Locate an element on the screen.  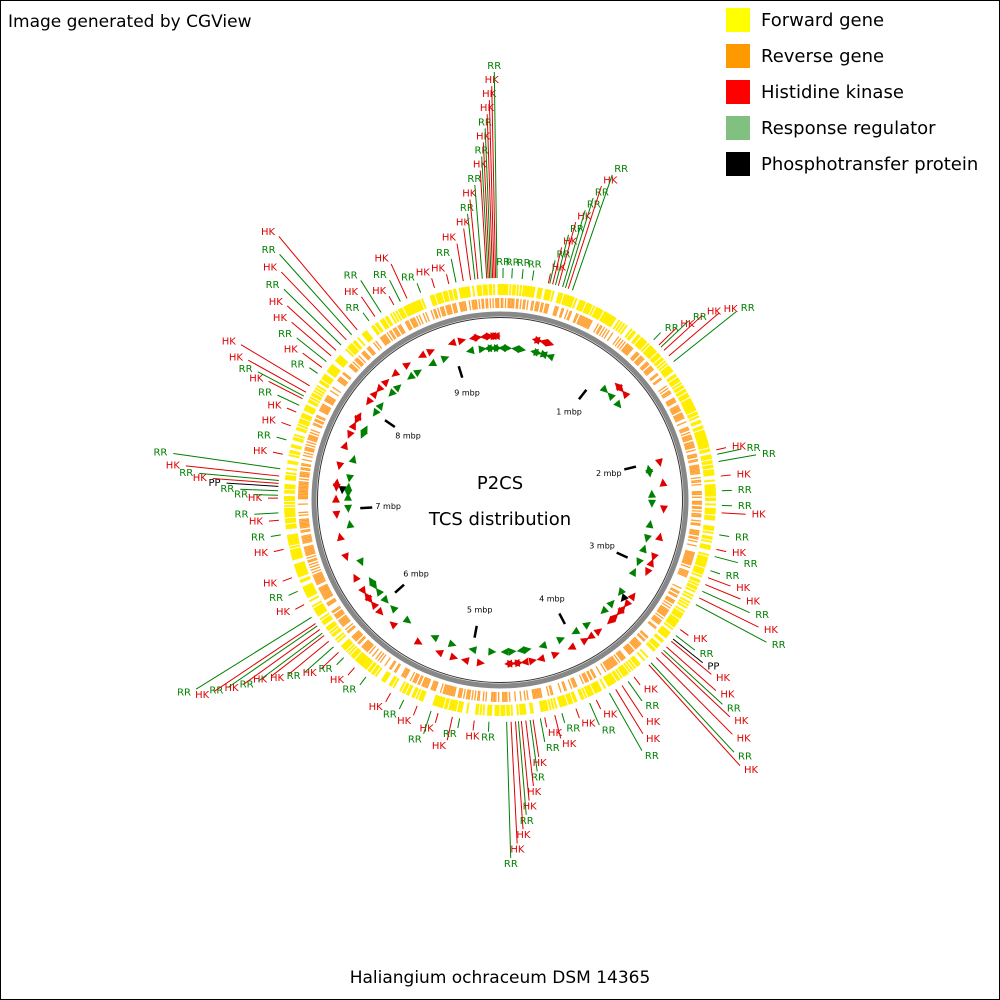
legend-label: Phosphotransfer protein is located at coordinates (869, 164).